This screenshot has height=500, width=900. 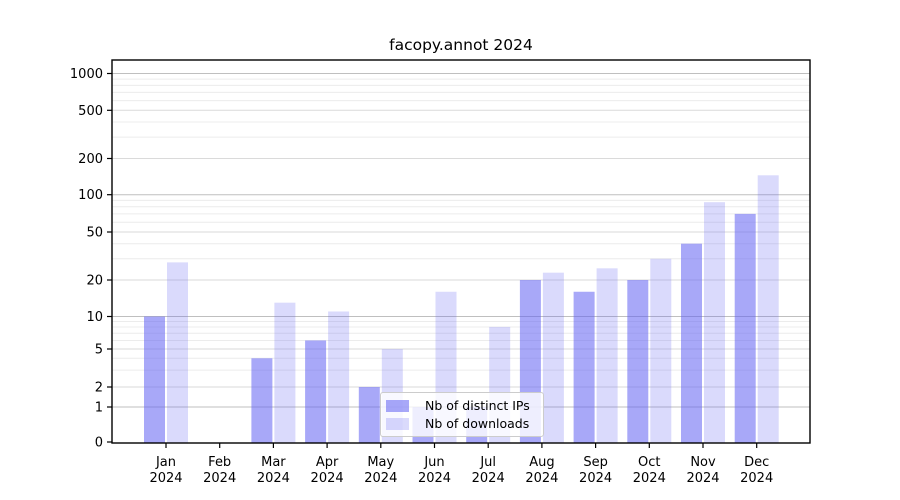 What do you see at coordinates (99, 408) in the screenshot?
I see `y-tick-label-1: 1` at bounding box center [99, 408].